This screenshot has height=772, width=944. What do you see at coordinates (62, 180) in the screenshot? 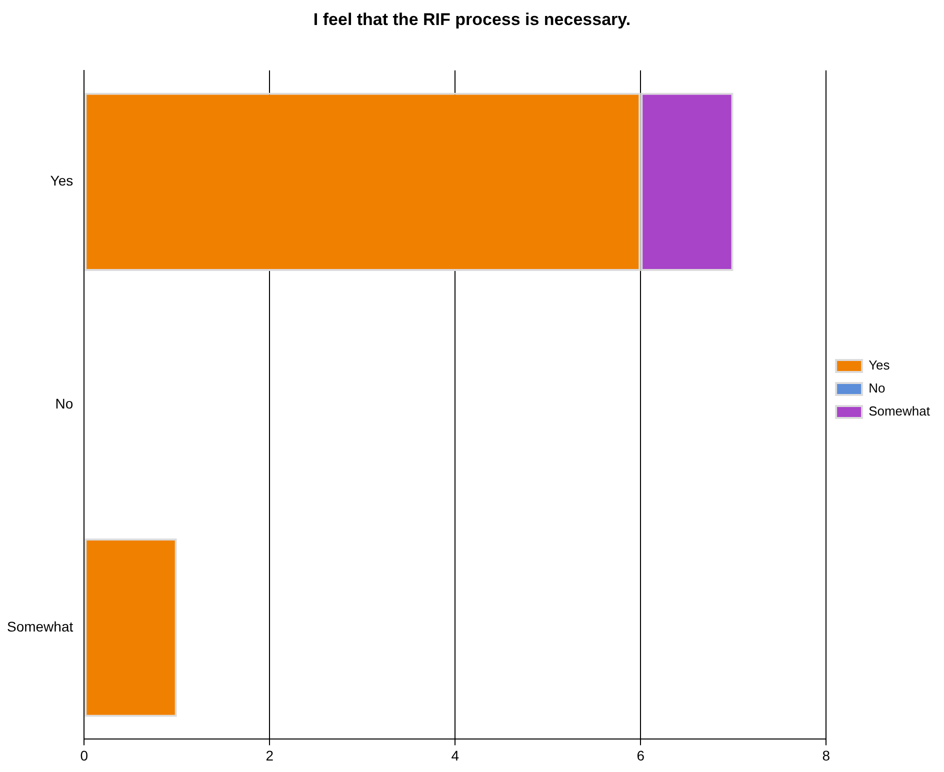
I see `y-tick-label: Yes` at bounding box center [62, 180].